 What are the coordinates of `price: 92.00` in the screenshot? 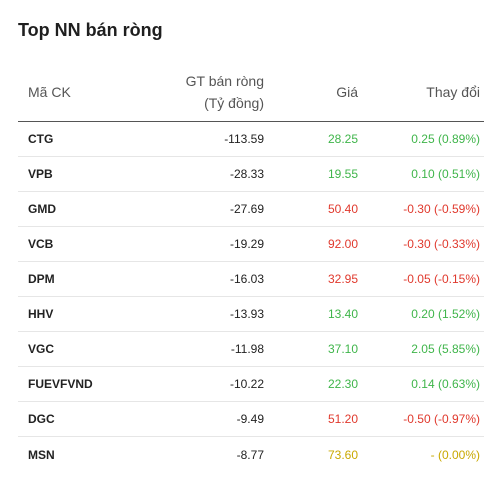 It's located at (342, 244).